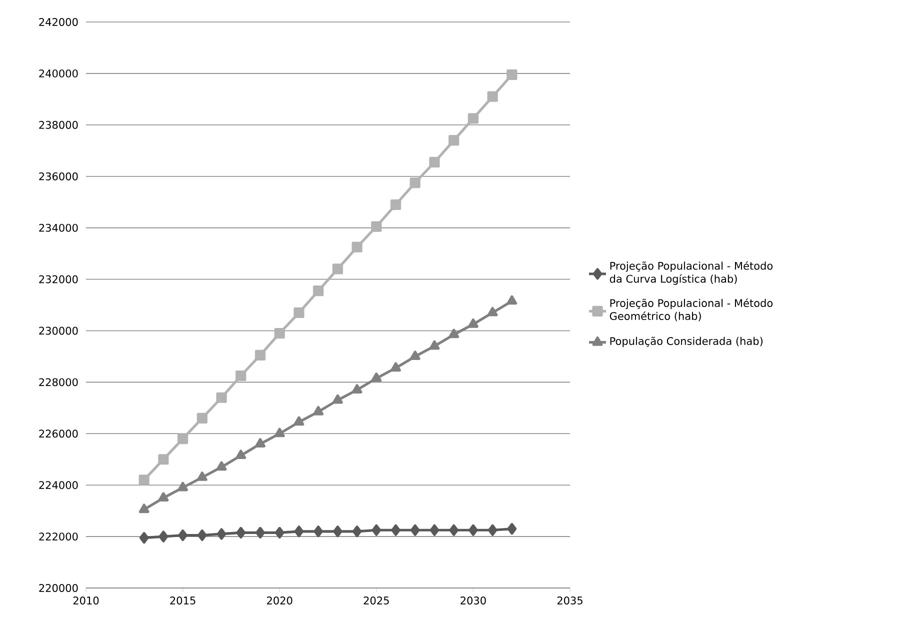  Describe the element at coordinates (58, 485) in the screenshot. I see `y-tick-label: 224000` at that location.